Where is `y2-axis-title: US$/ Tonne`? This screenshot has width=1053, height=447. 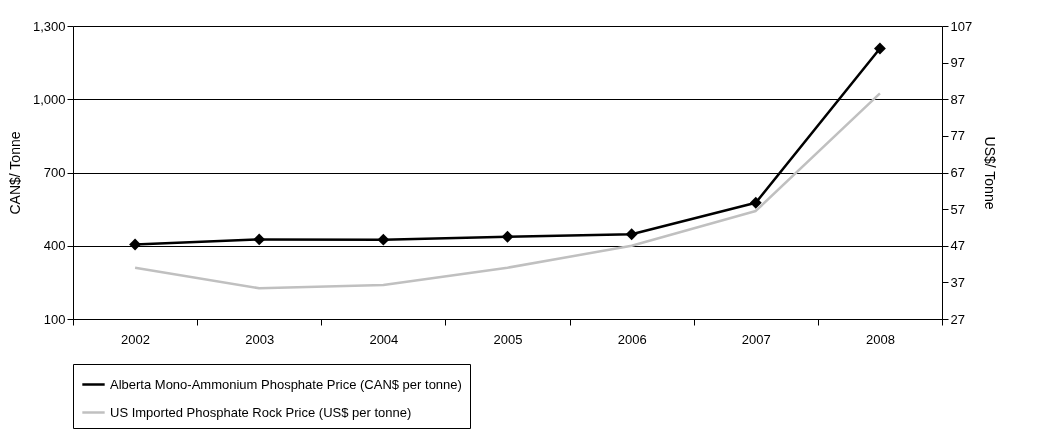
y2-axis-title: US$/ Tonne is located at coordinates (990, 173).